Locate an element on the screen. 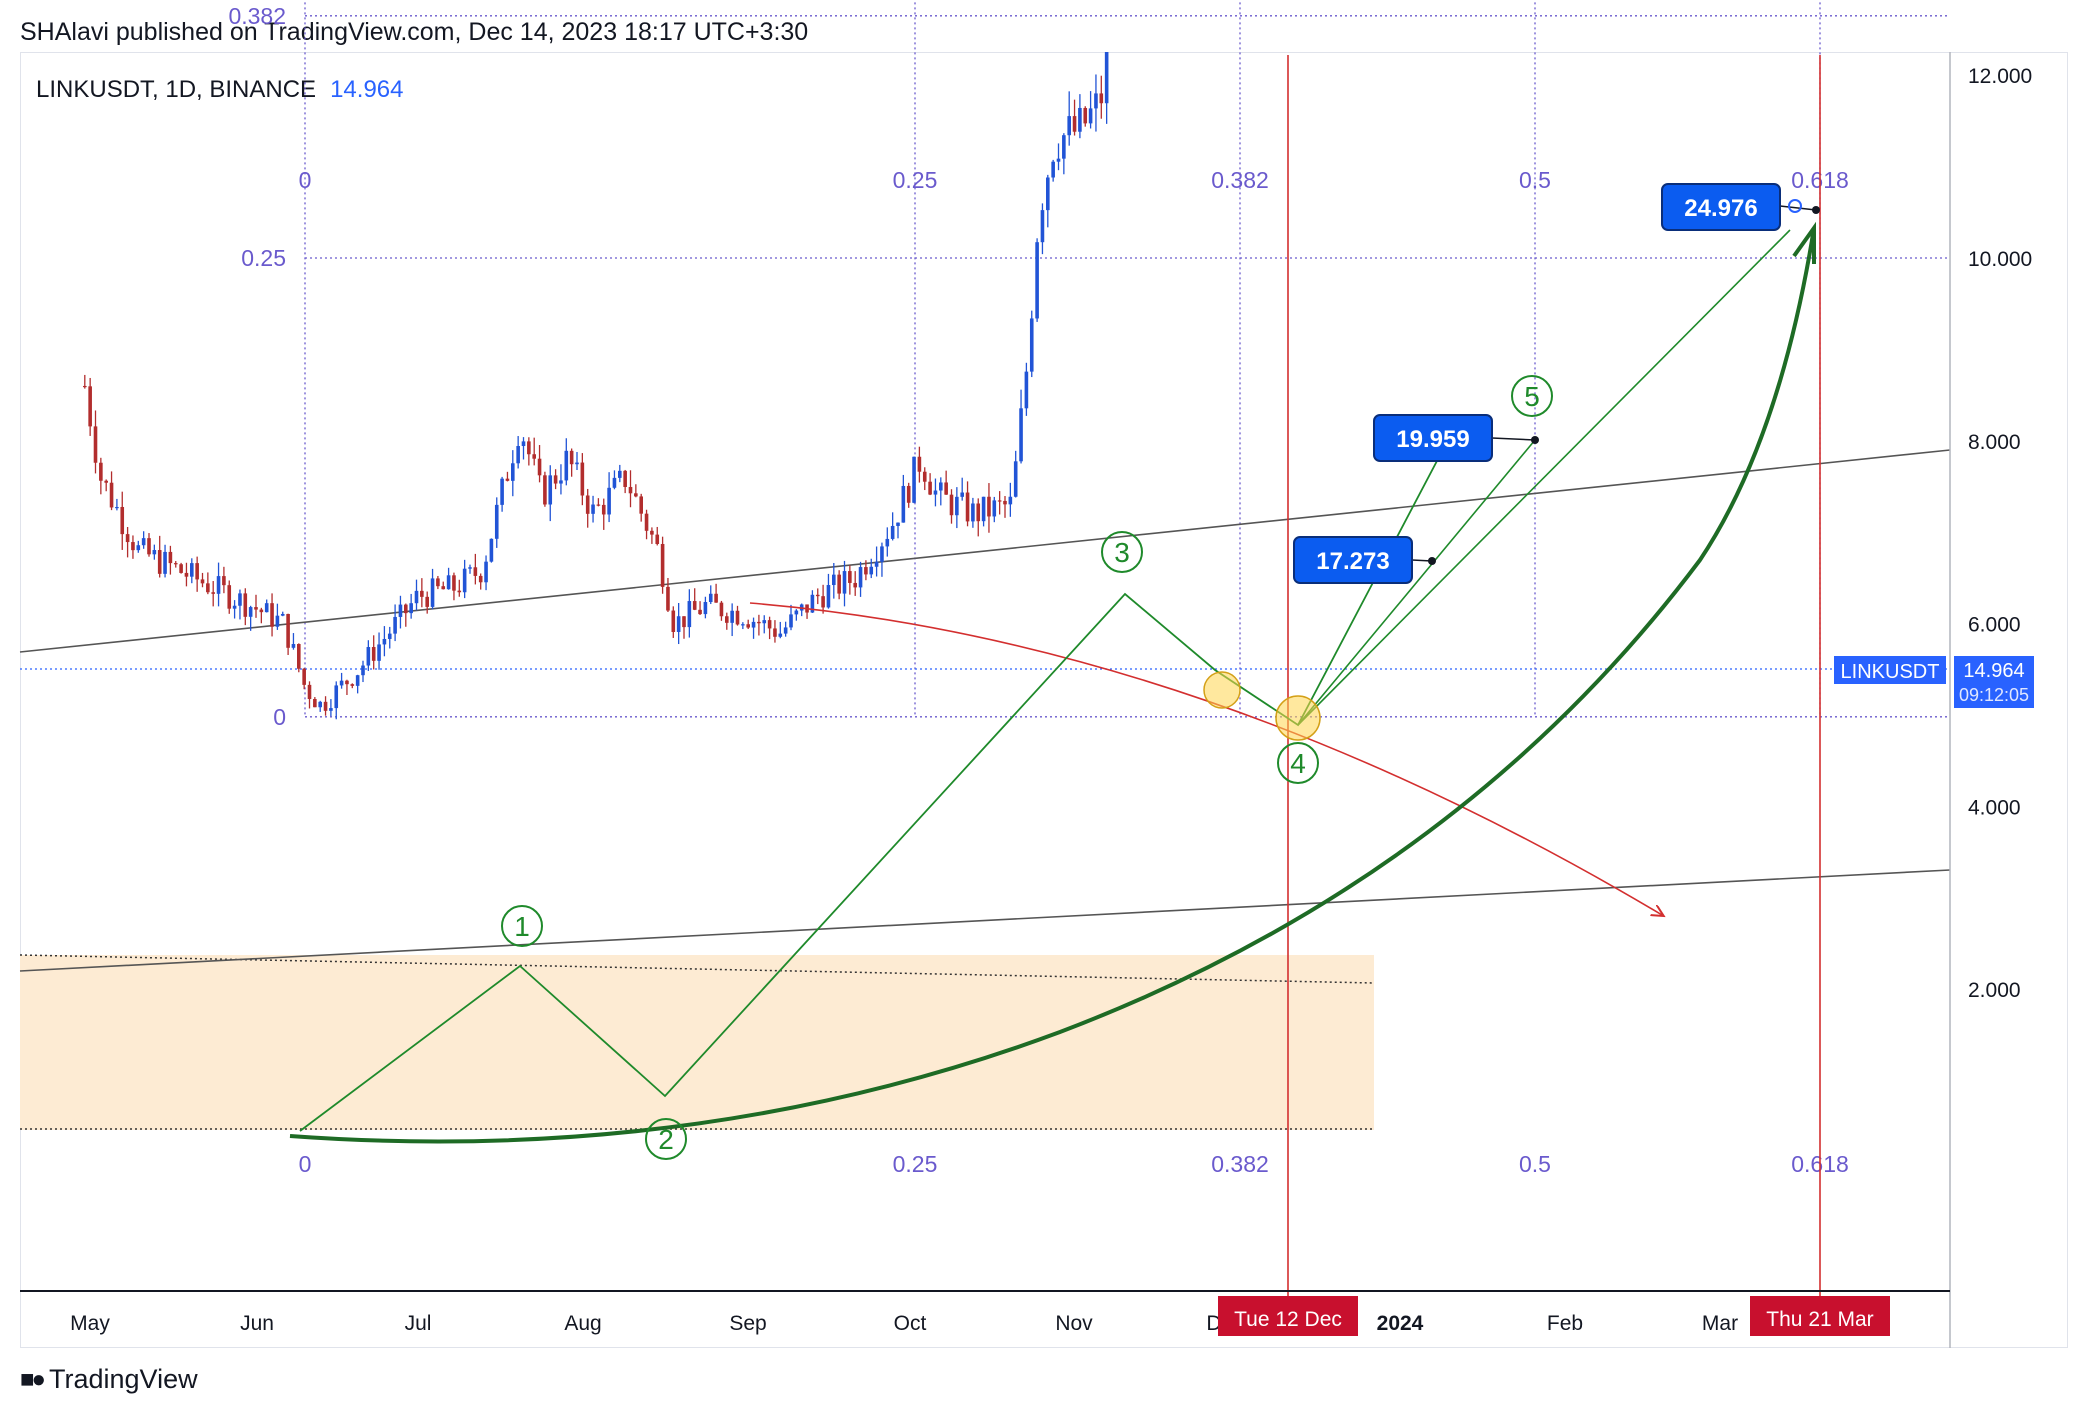  x-tick-label: Feb is located at coordinates (1565, 1323).